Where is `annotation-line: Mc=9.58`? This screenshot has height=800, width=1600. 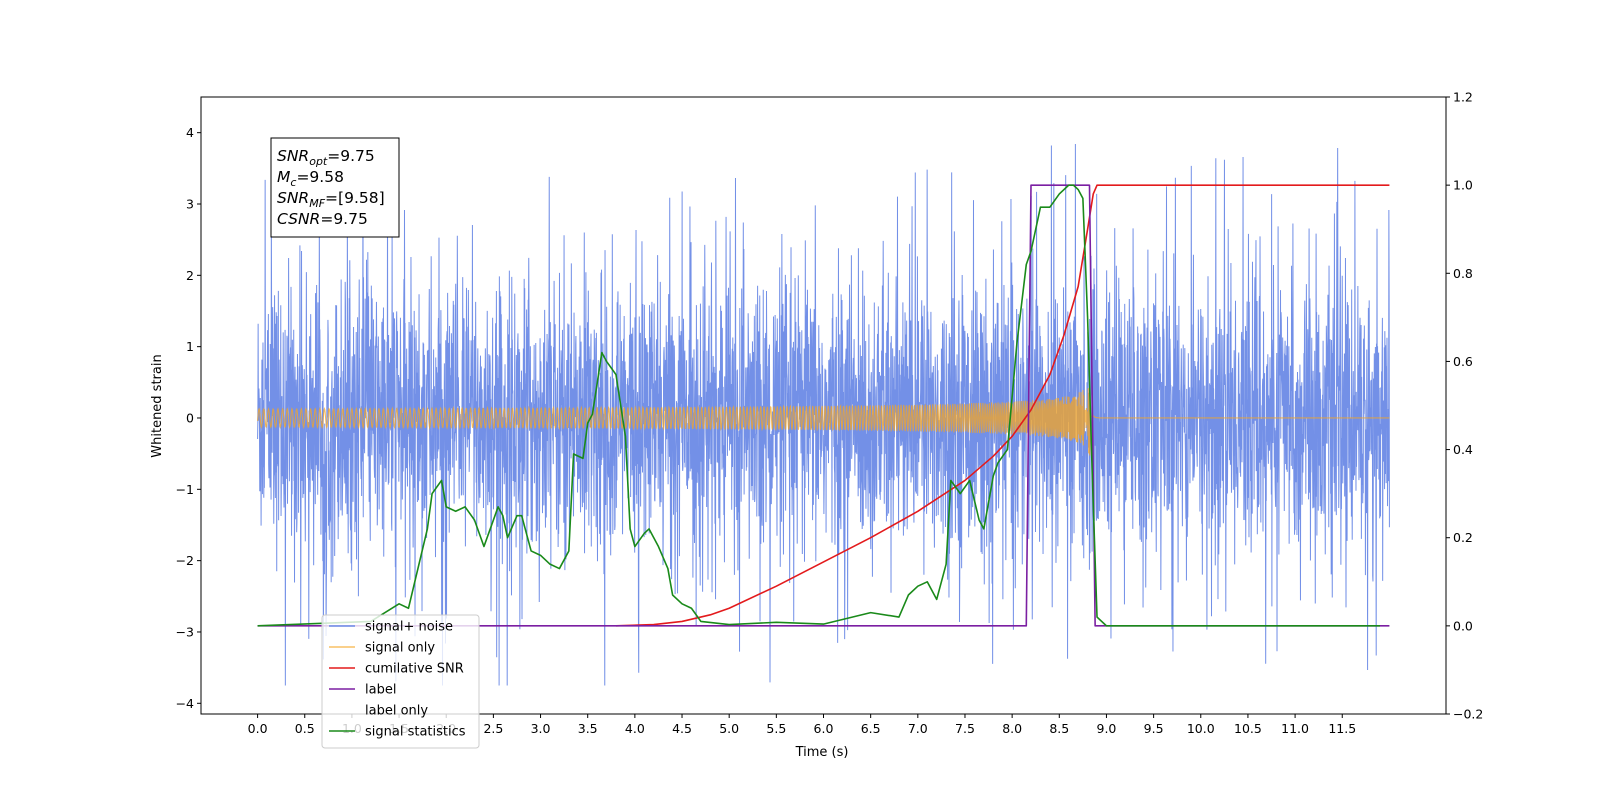 annotation-line: Mc=9.58 is located at coordinates (310, 178).